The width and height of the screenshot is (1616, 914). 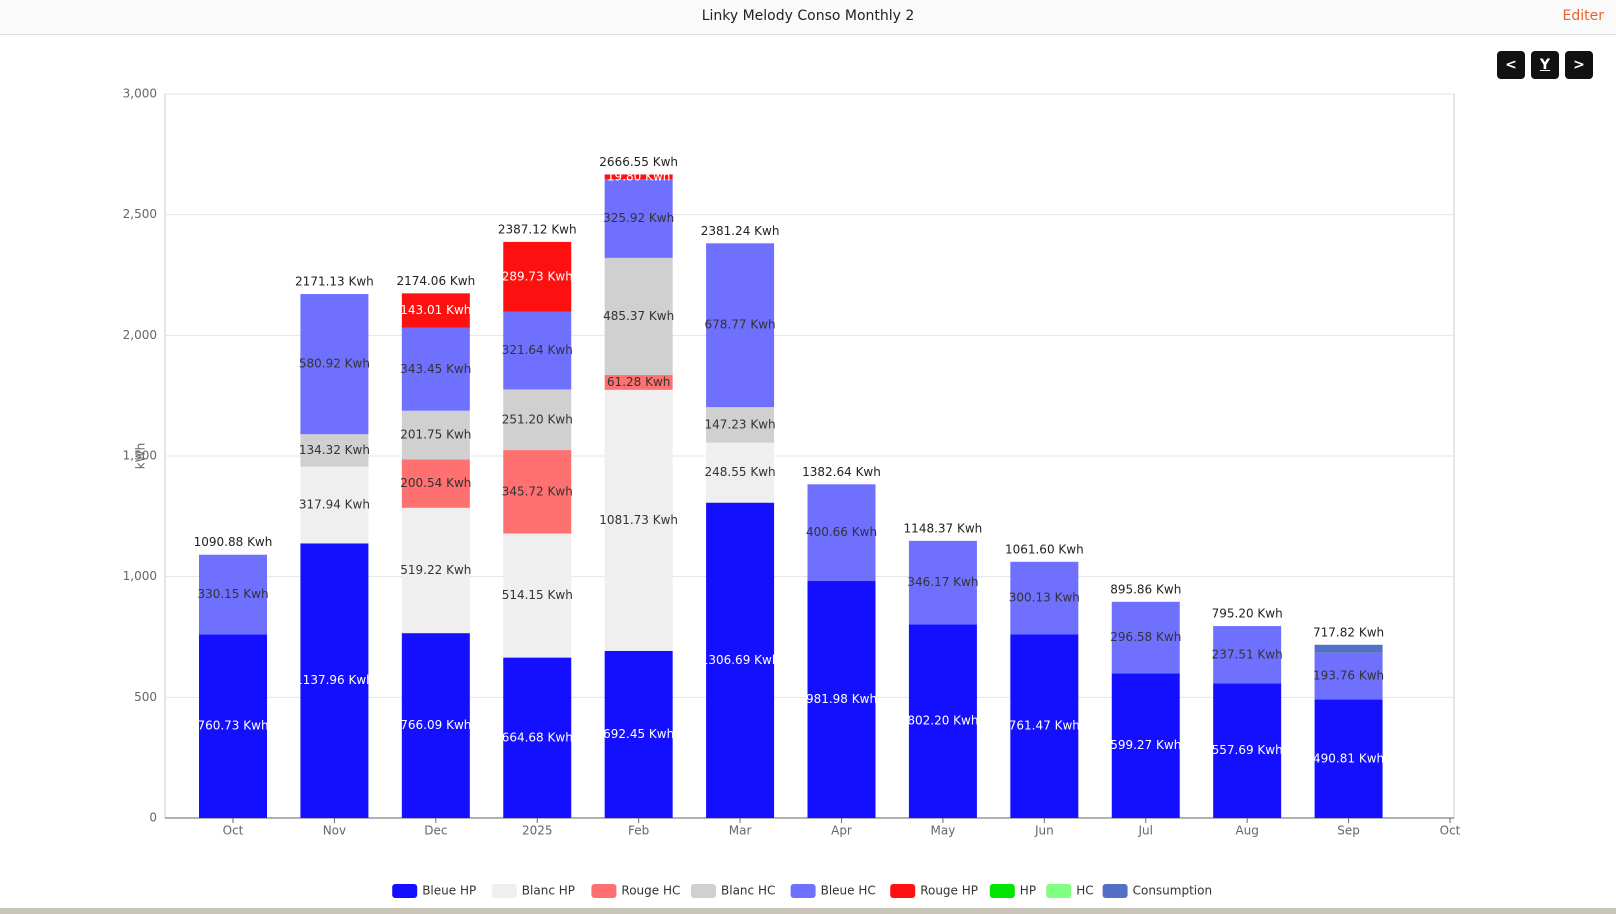 What do you see at coordinates (1583, 16) in the screenshot?
I see `edit-link: Editer` at bounding box center [1583, 16].